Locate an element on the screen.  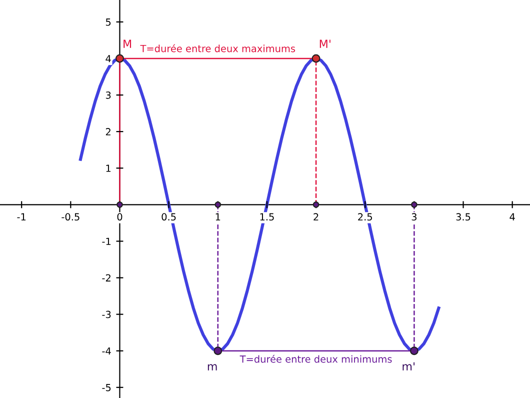
y-tick-label: -1 is located at coordinates (106, 241).